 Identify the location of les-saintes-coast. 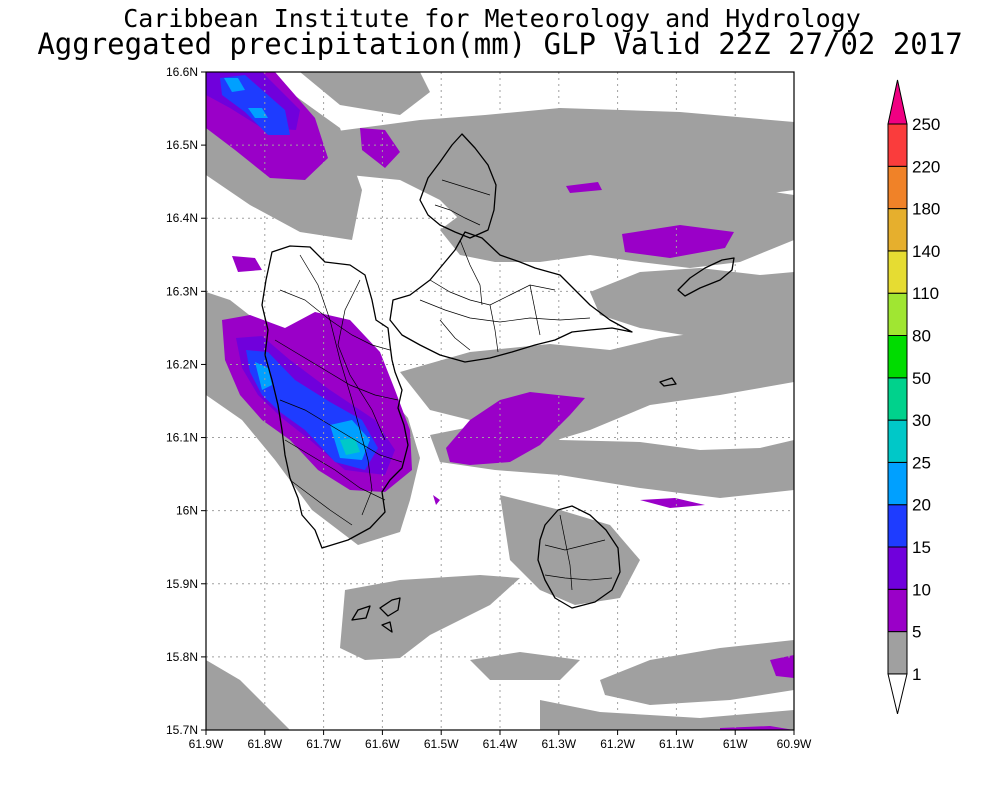
(376, 615).